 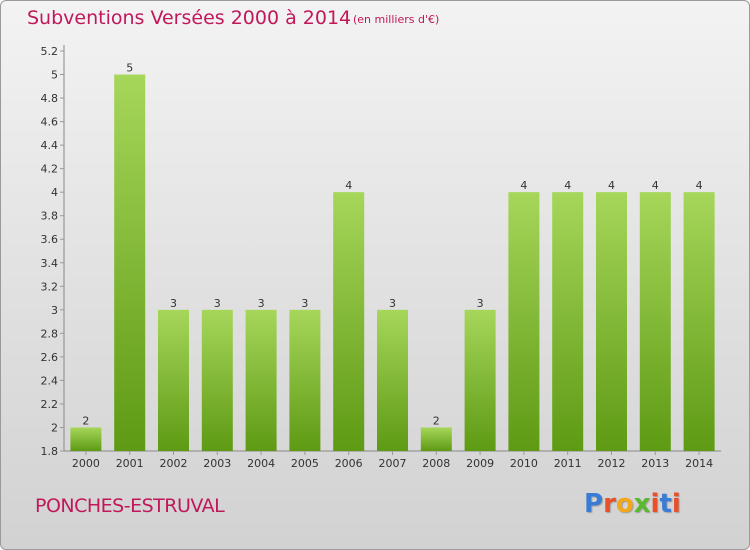 I want to click on x-tick-label: 2007, so click(x=393, y=463).